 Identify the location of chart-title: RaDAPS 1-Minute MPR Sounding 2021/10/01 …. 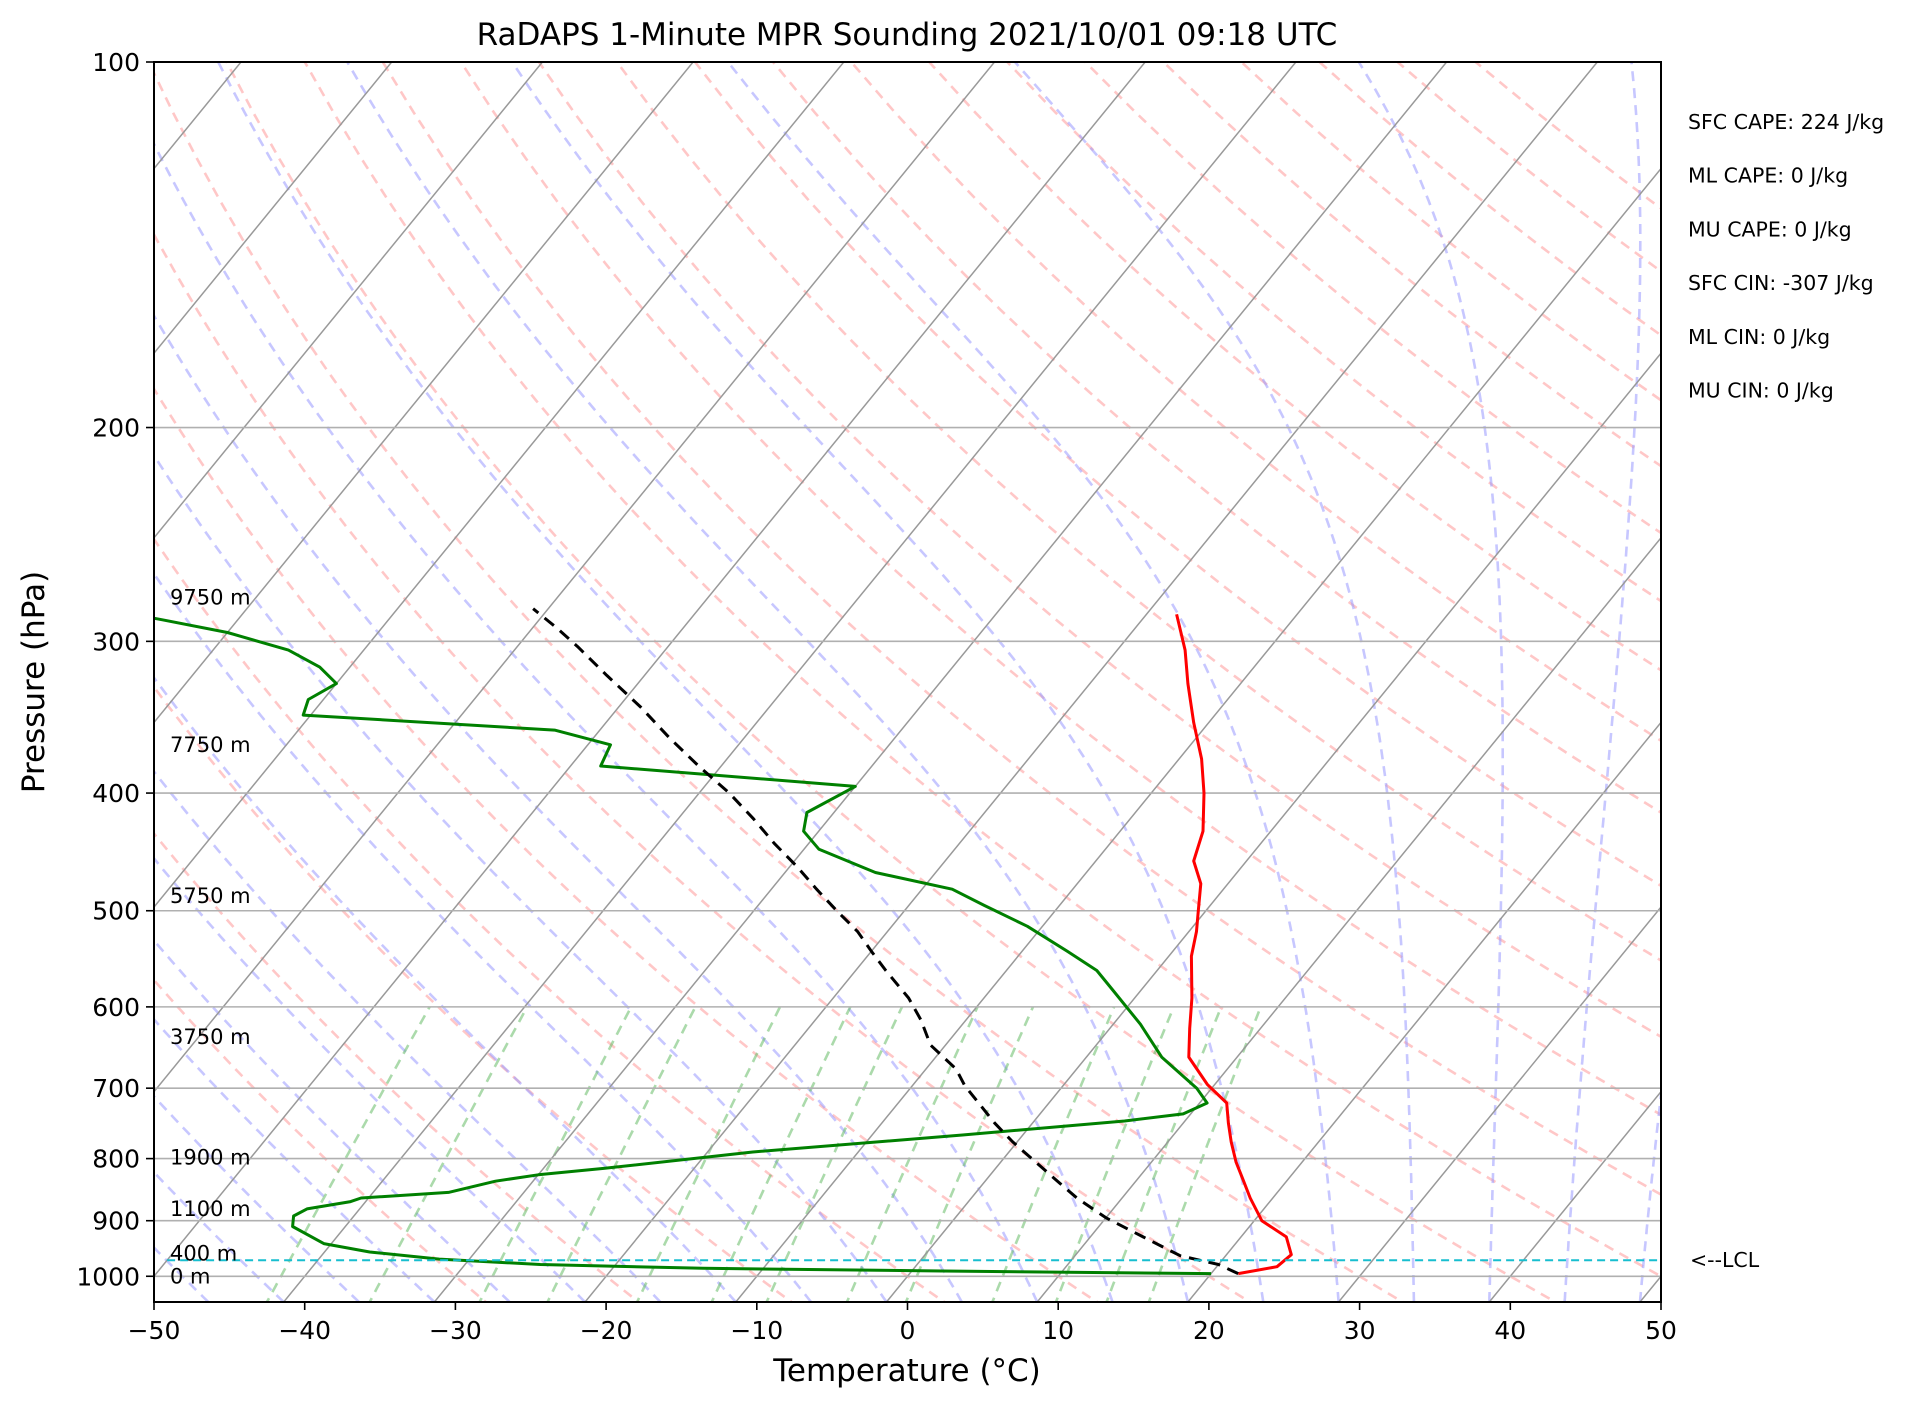
(907, 35).